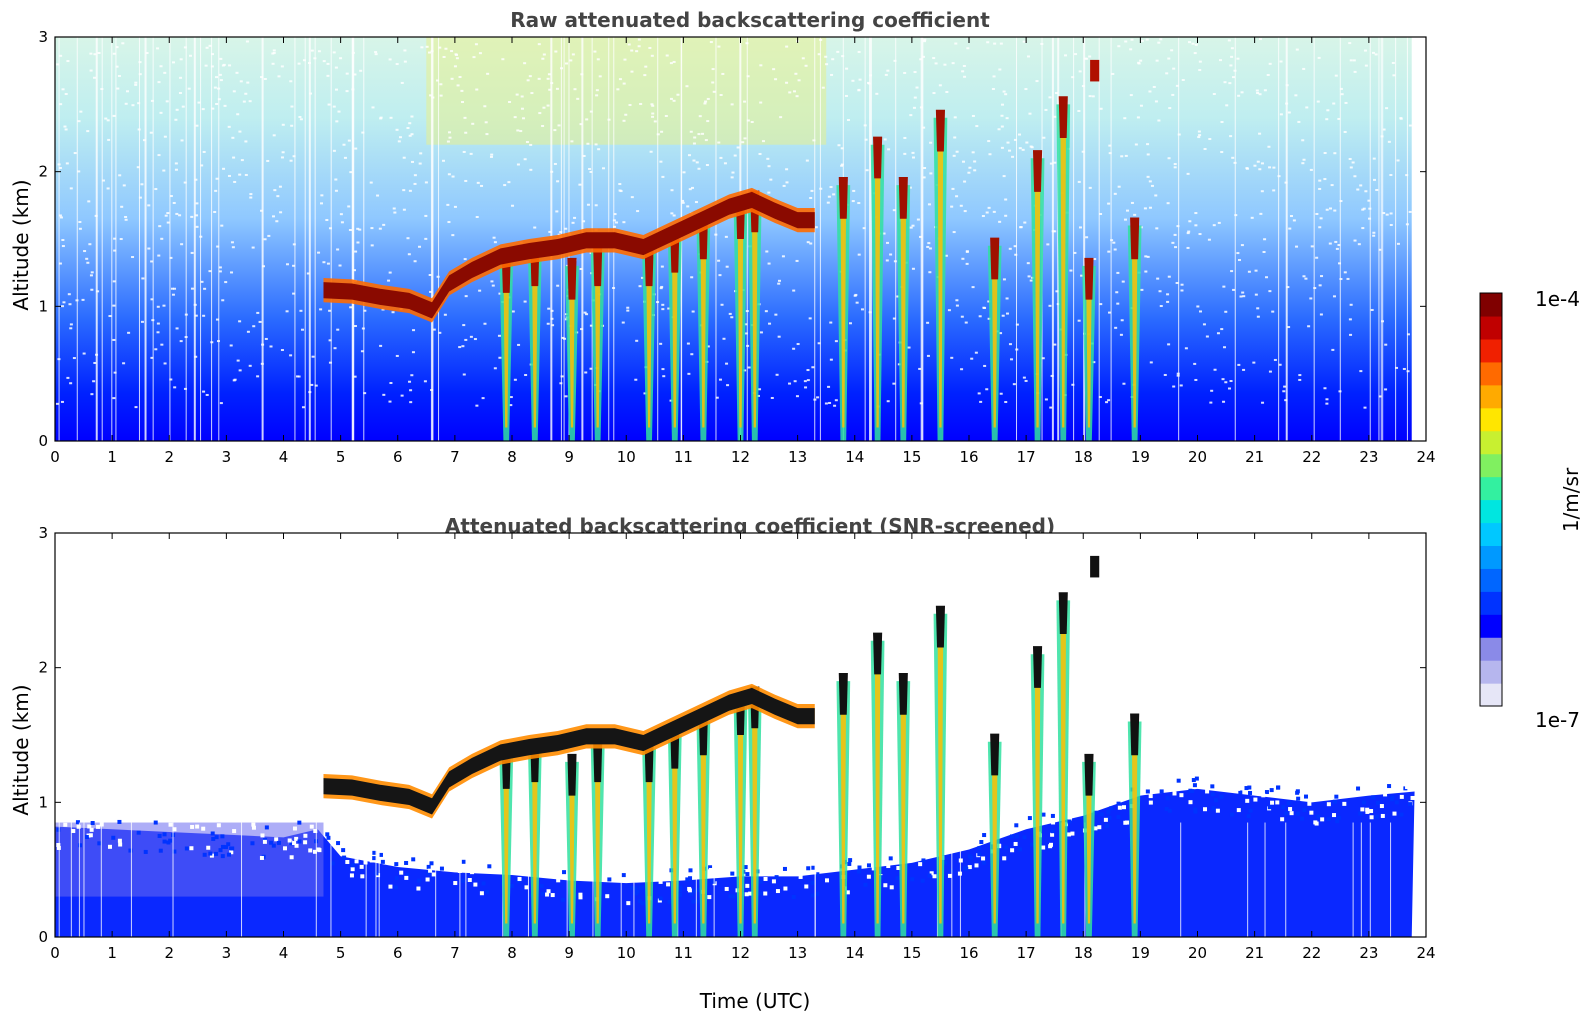 The image size is (1595, 1020). I want to click on y-tick-label: 0, so click(43, 441).